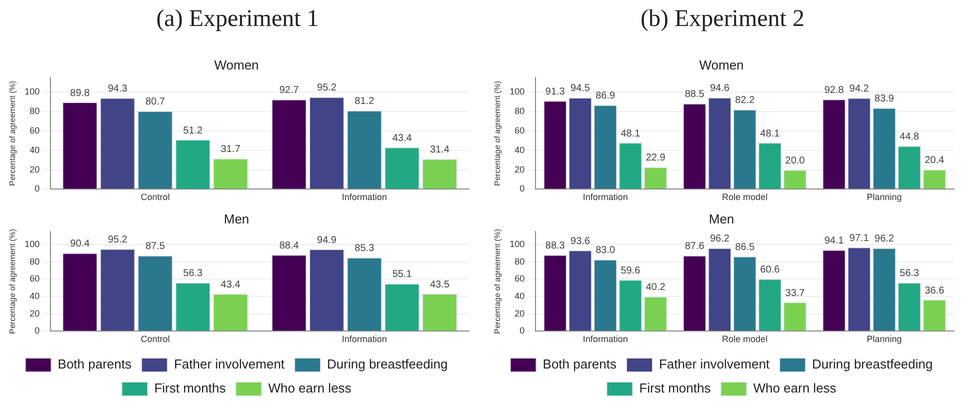 This screenshot has width=965, height=414. Describe the element at coordinates (884, 99) in the screenshot. I see `data-label: 83.9` at that location.